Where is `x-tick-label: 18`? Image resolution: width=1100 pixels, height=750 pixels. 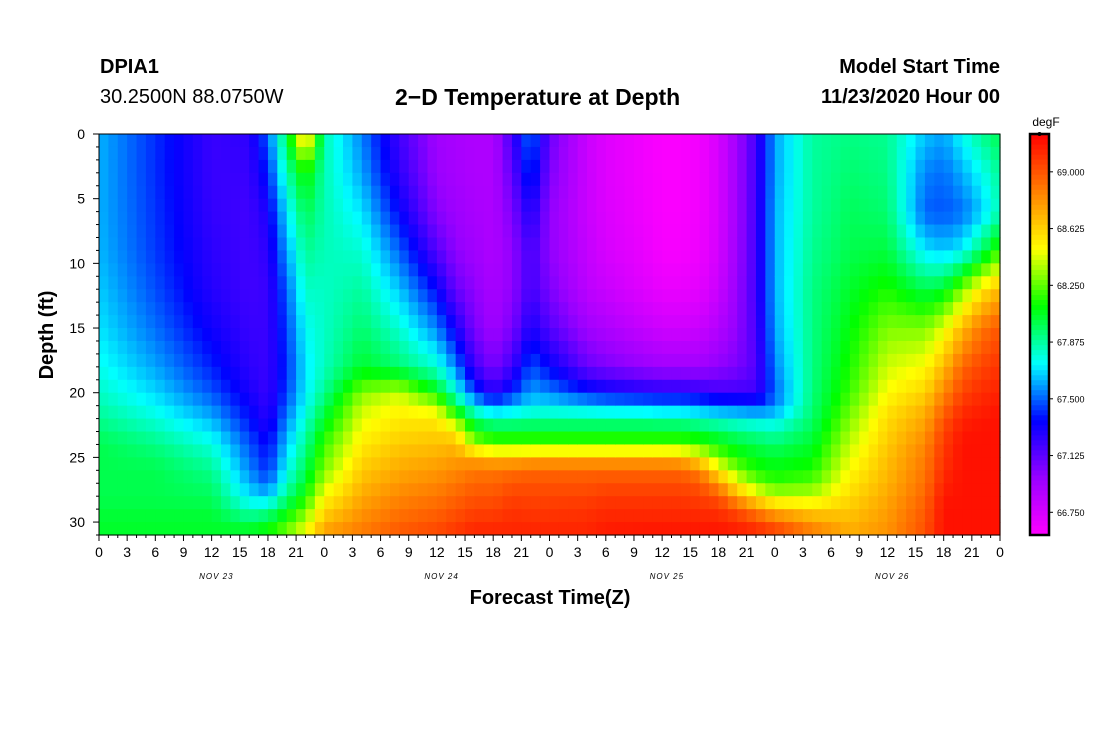 x-tick-label: 18 is located at coordinates (944, 552).